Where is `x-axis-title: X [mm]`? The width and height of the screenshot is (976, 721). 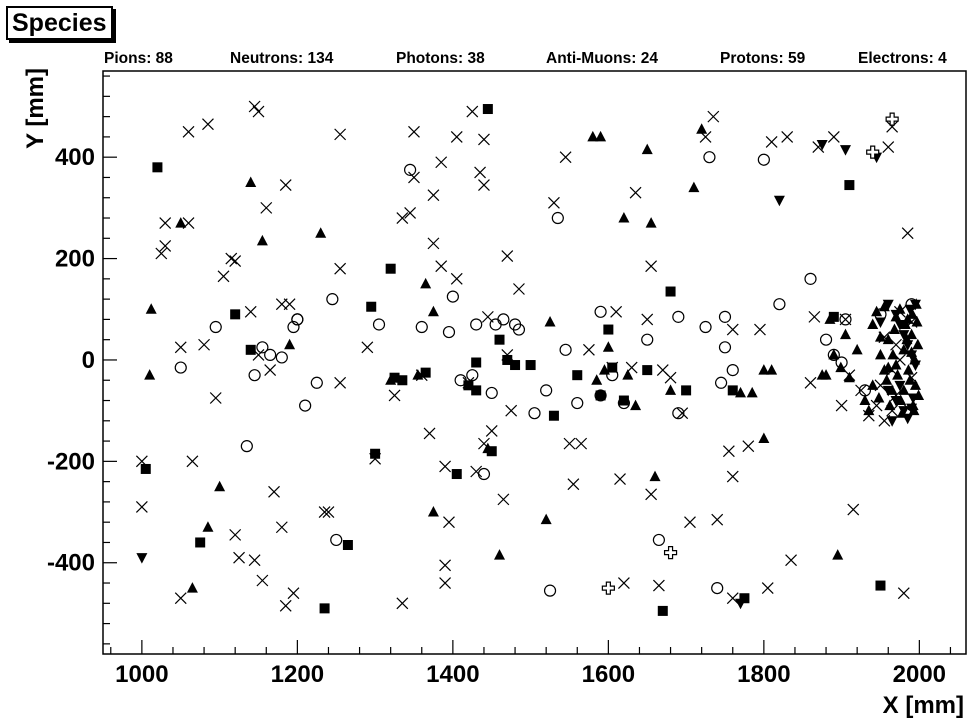 x-axis-title: X [mm] is located at coordinates (923, 705).